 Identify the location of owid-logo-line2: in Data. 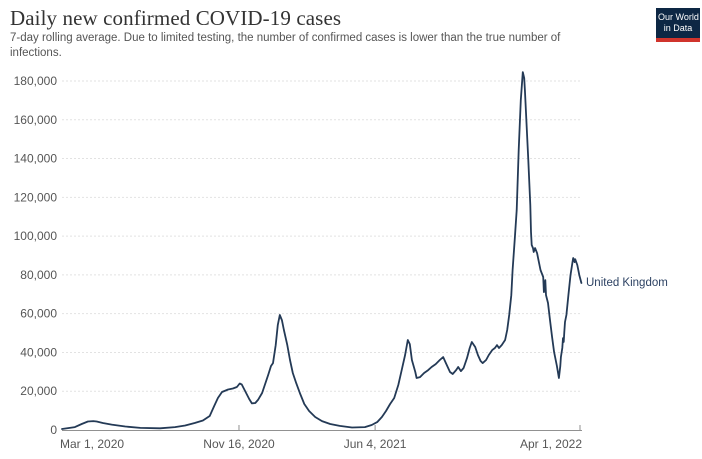
(678, 28).